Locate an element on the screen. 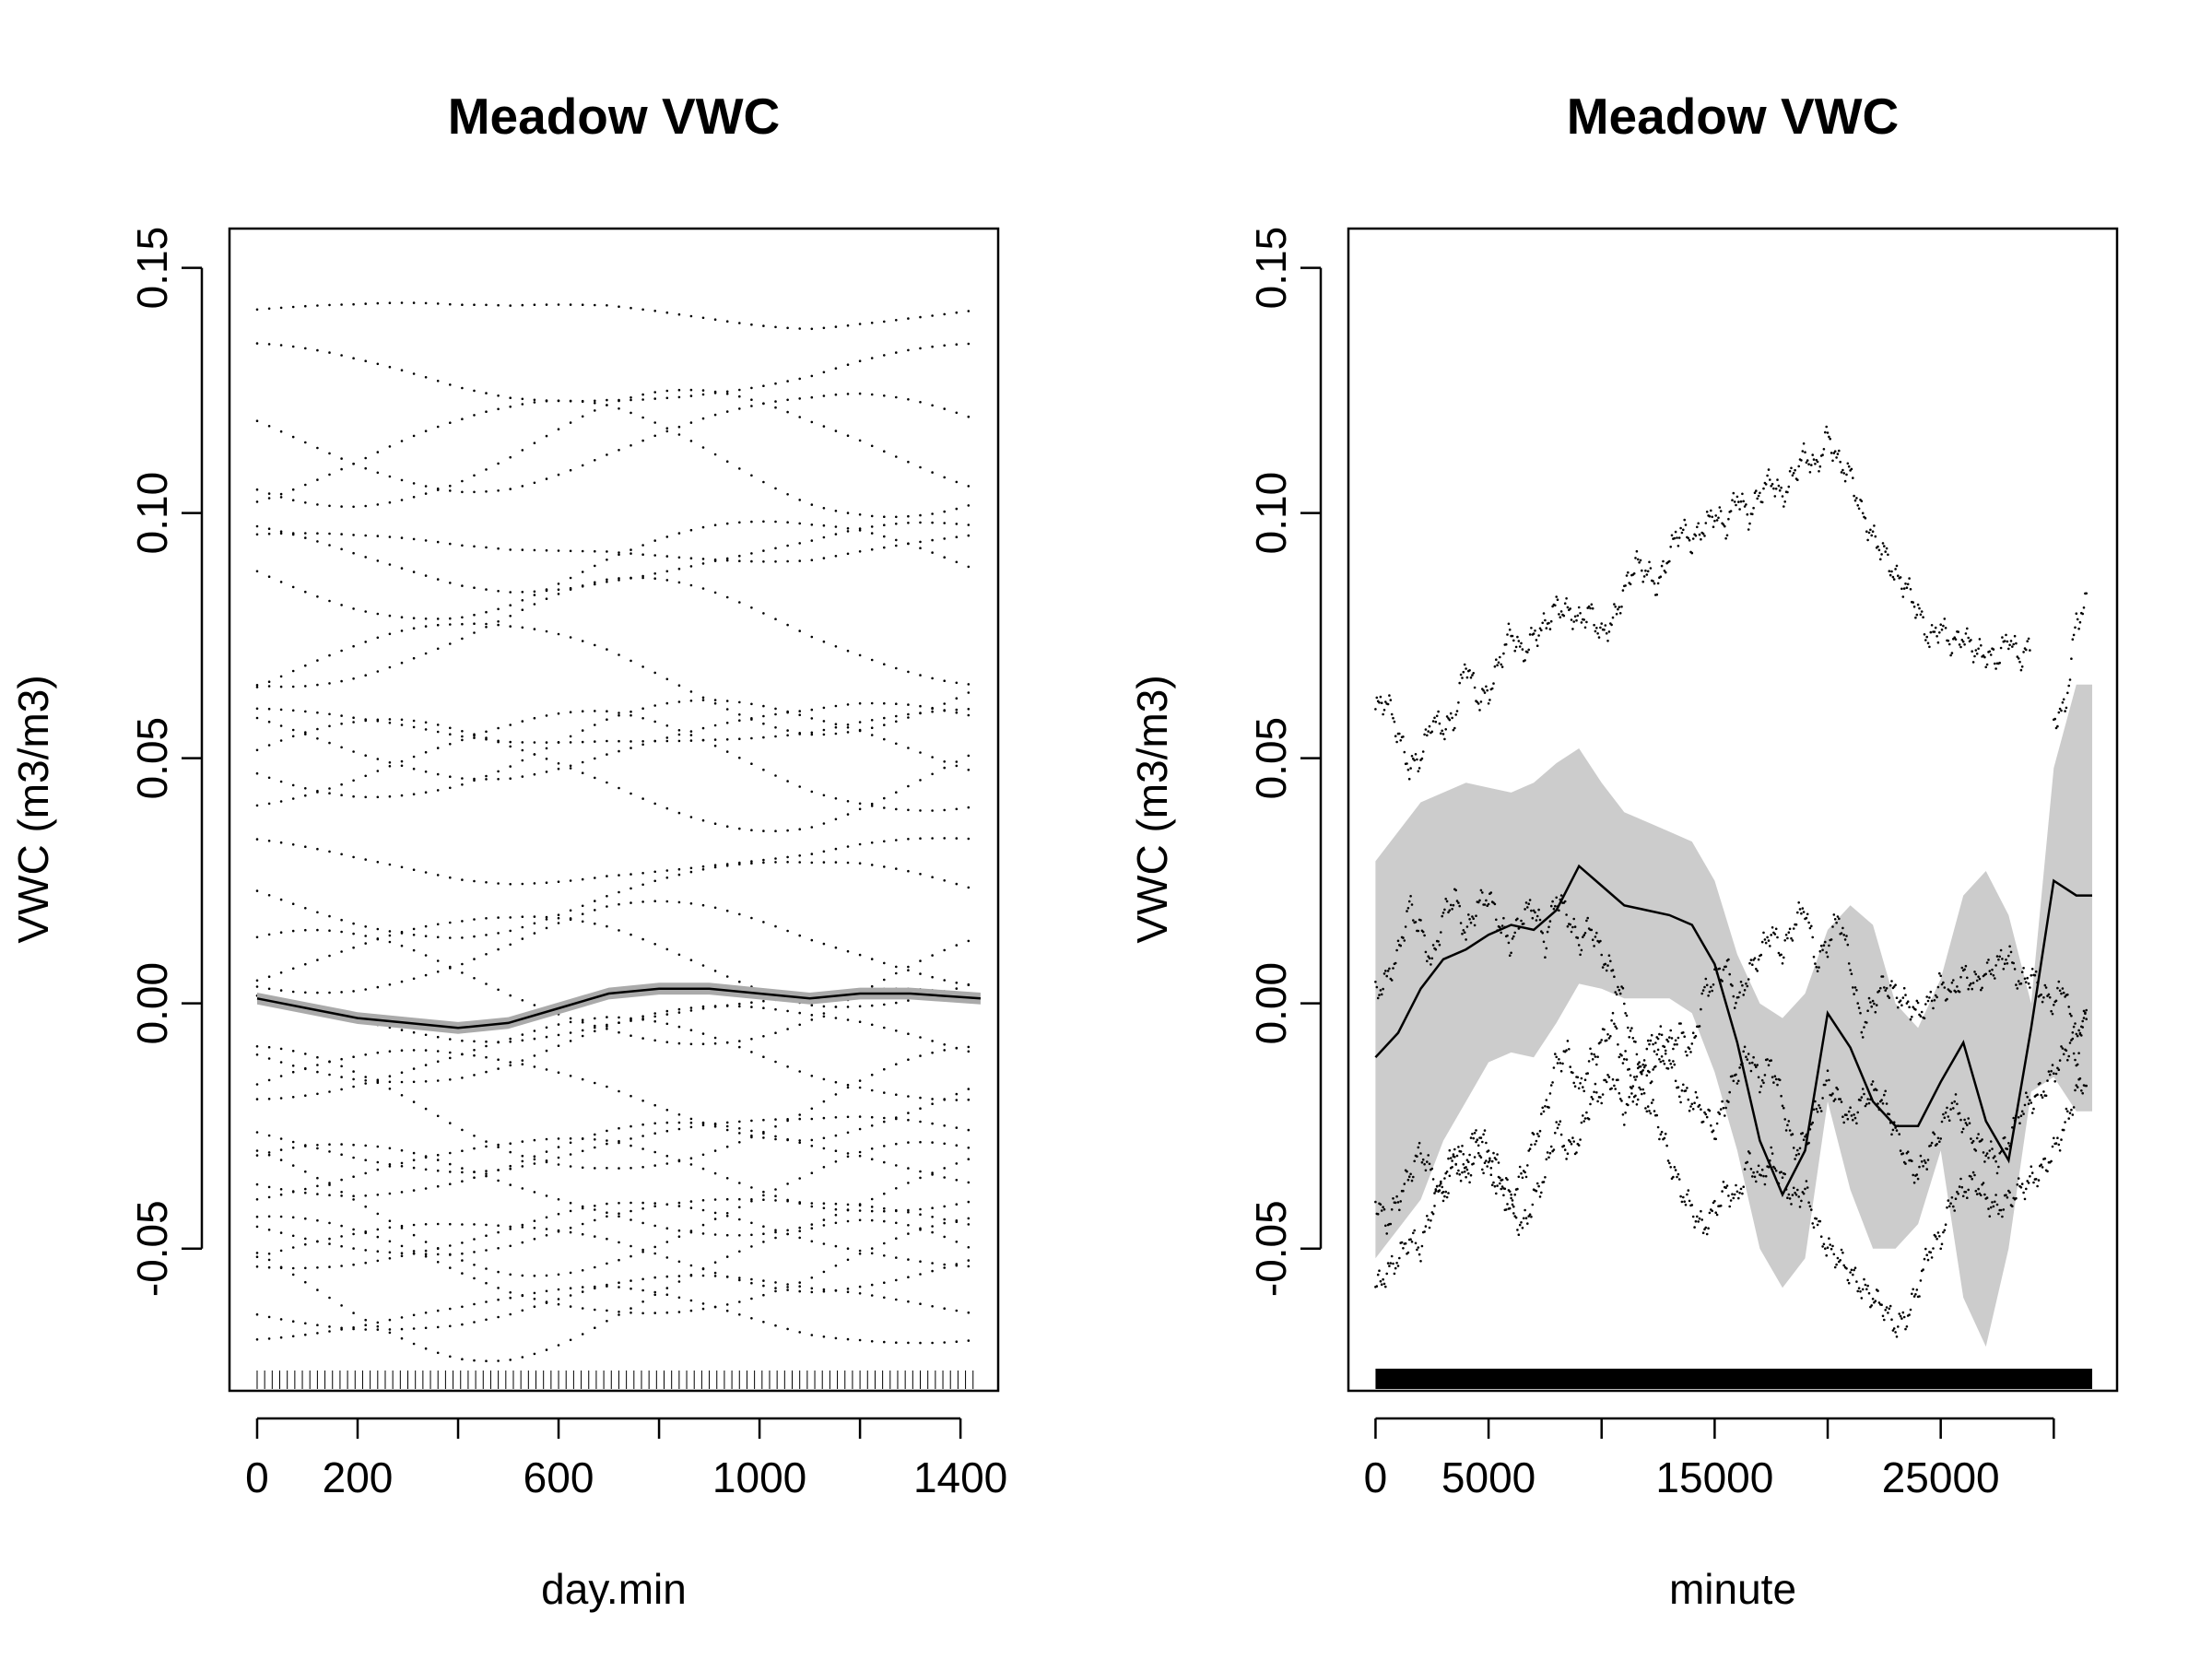 The height and width of the screenshot is (1659, 2212). right-panel-y-axis: -0.05 0.00 0.05 0.10 0.15 is located at coordinates (1285, 762).